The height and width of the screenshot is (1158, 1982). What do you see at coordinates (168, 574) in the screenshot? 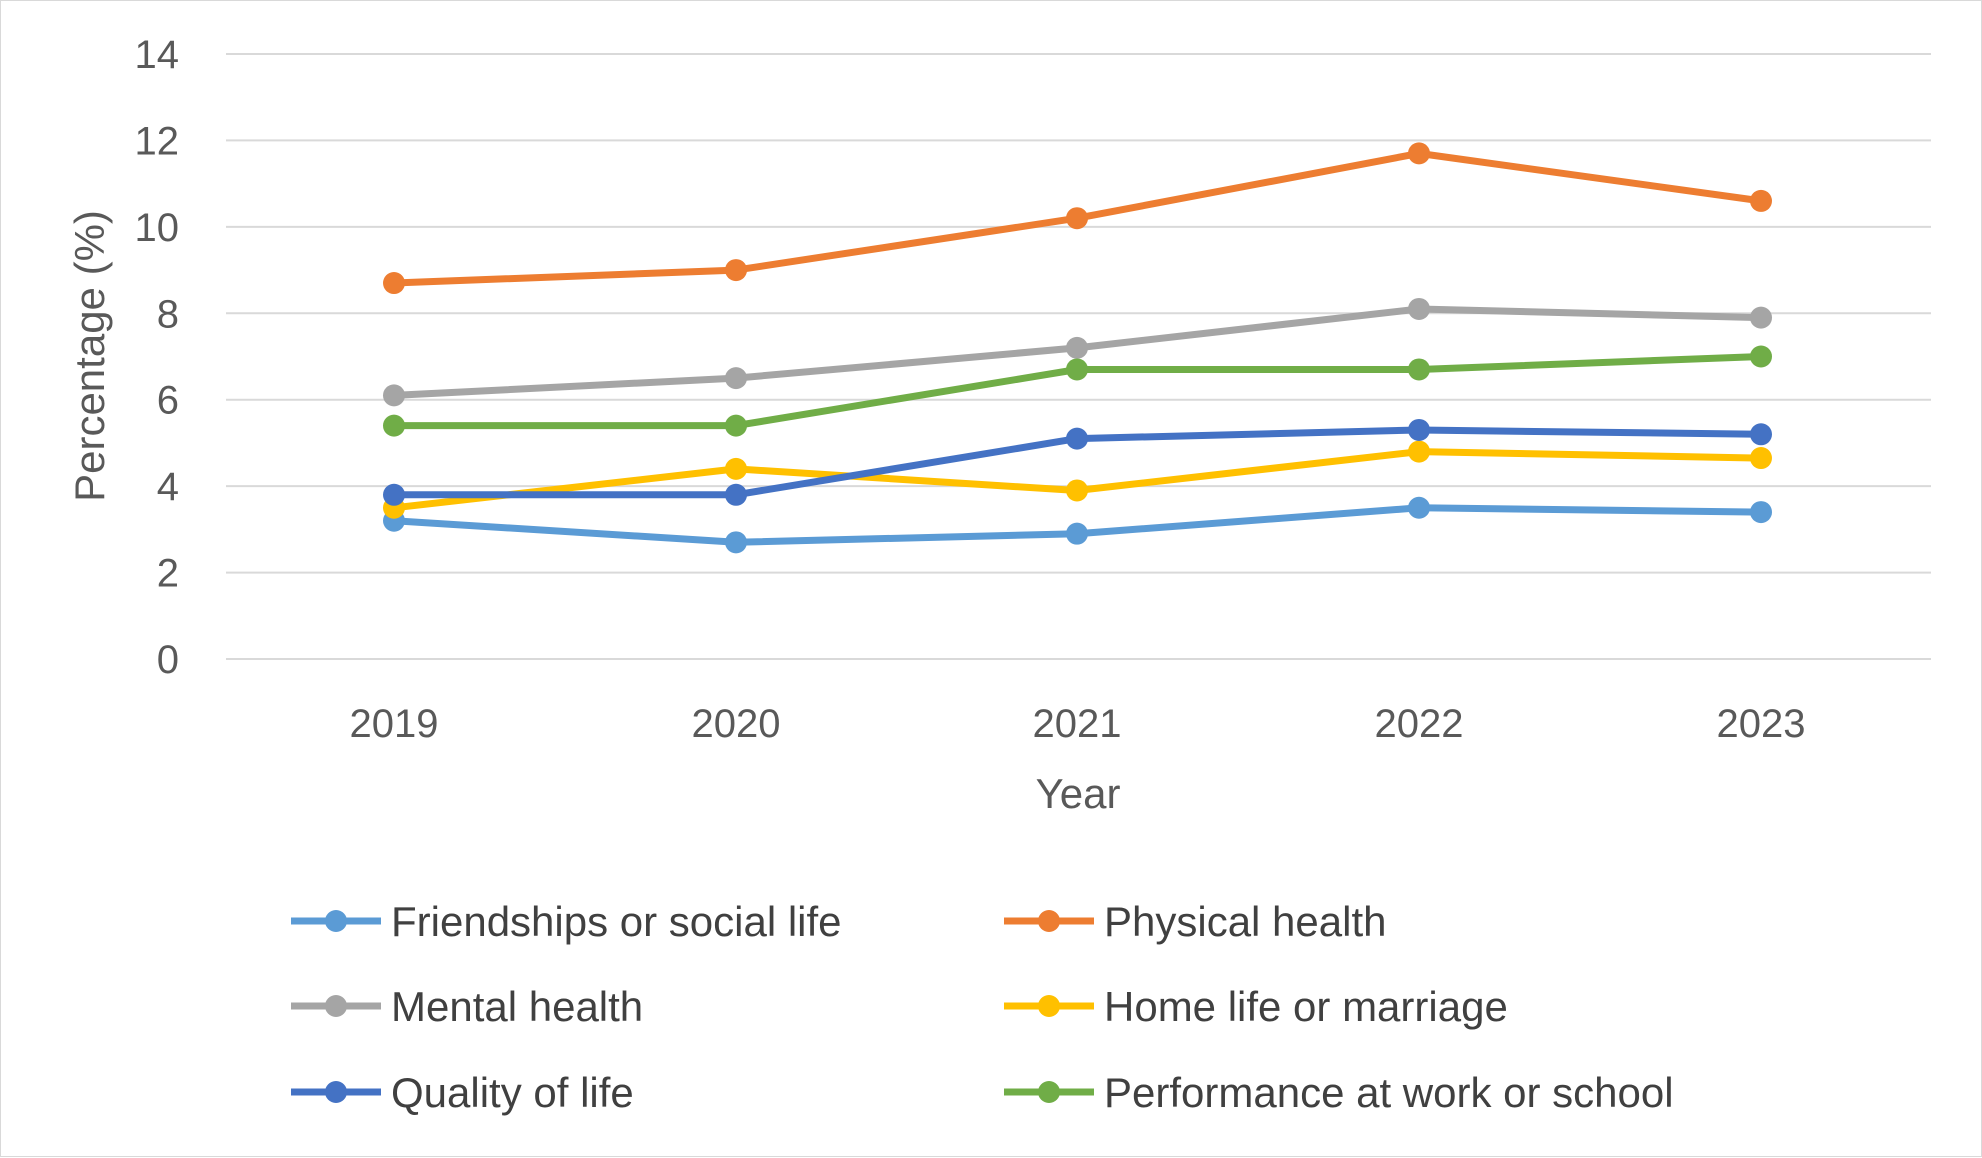
I see `y-tick-label: 2` at bounding box center [168, 574].